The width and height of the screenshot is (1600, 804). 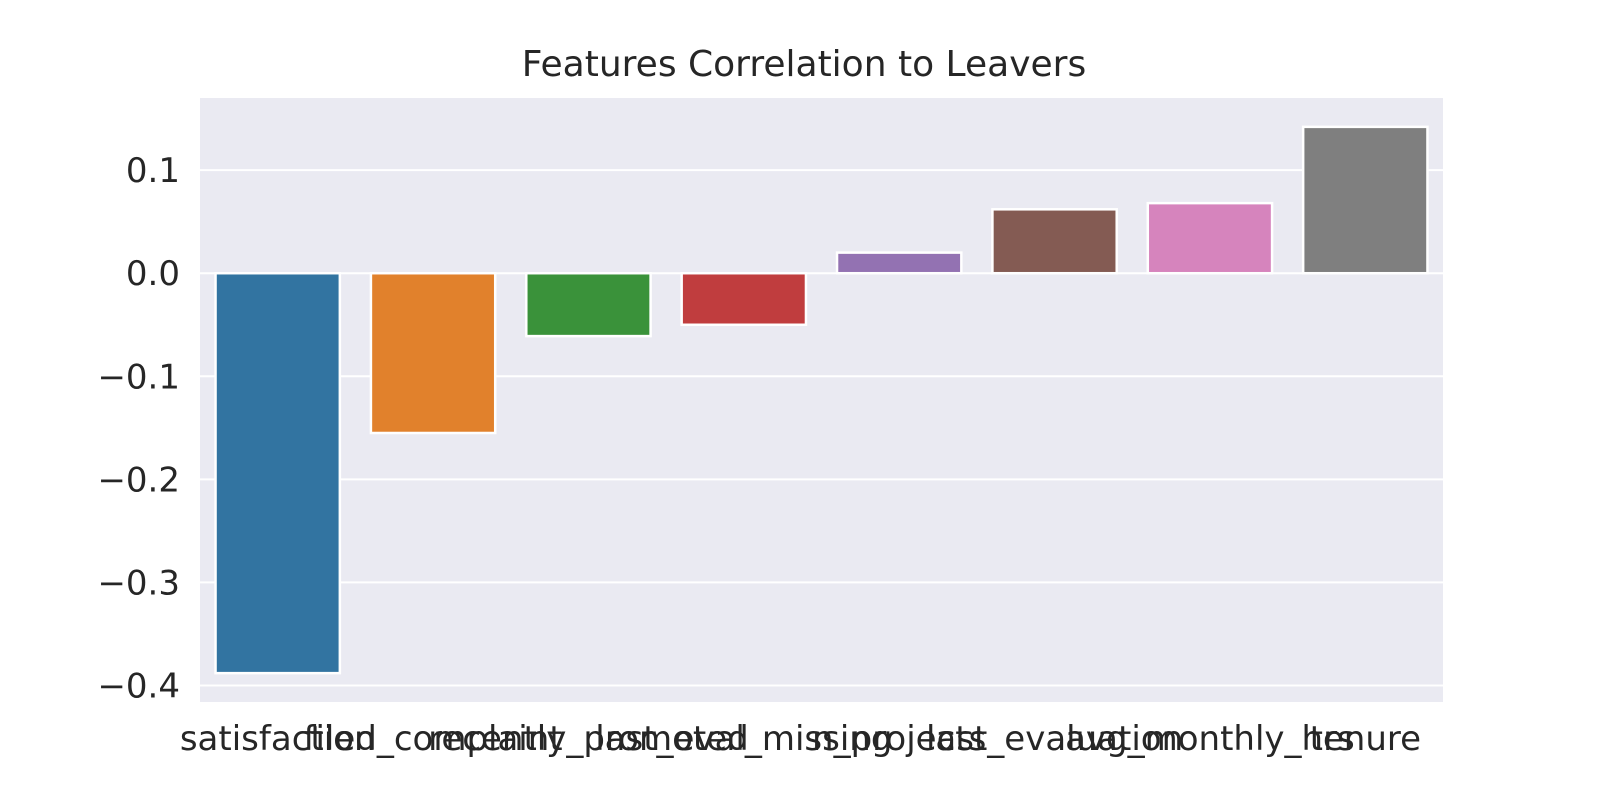 I want to click on y-tick-label: 0.0, so click(x=153, y=274).